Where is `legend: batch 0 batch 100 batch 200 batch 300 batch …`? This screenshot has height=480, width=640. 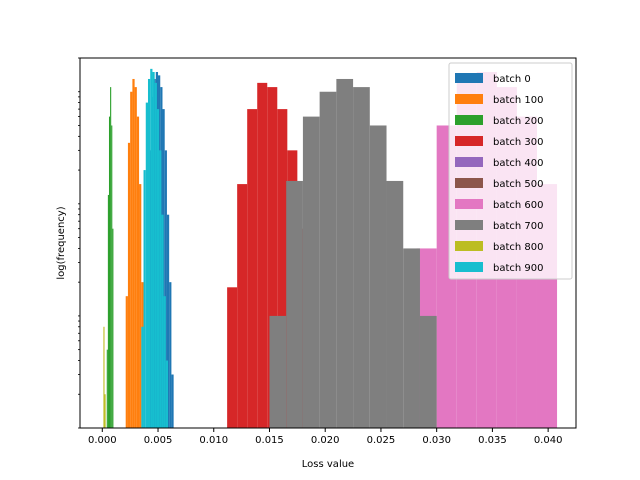
legend: batch 0 batch 100 batch 200 batch 300 batch … is located at coordinates (510, 171).